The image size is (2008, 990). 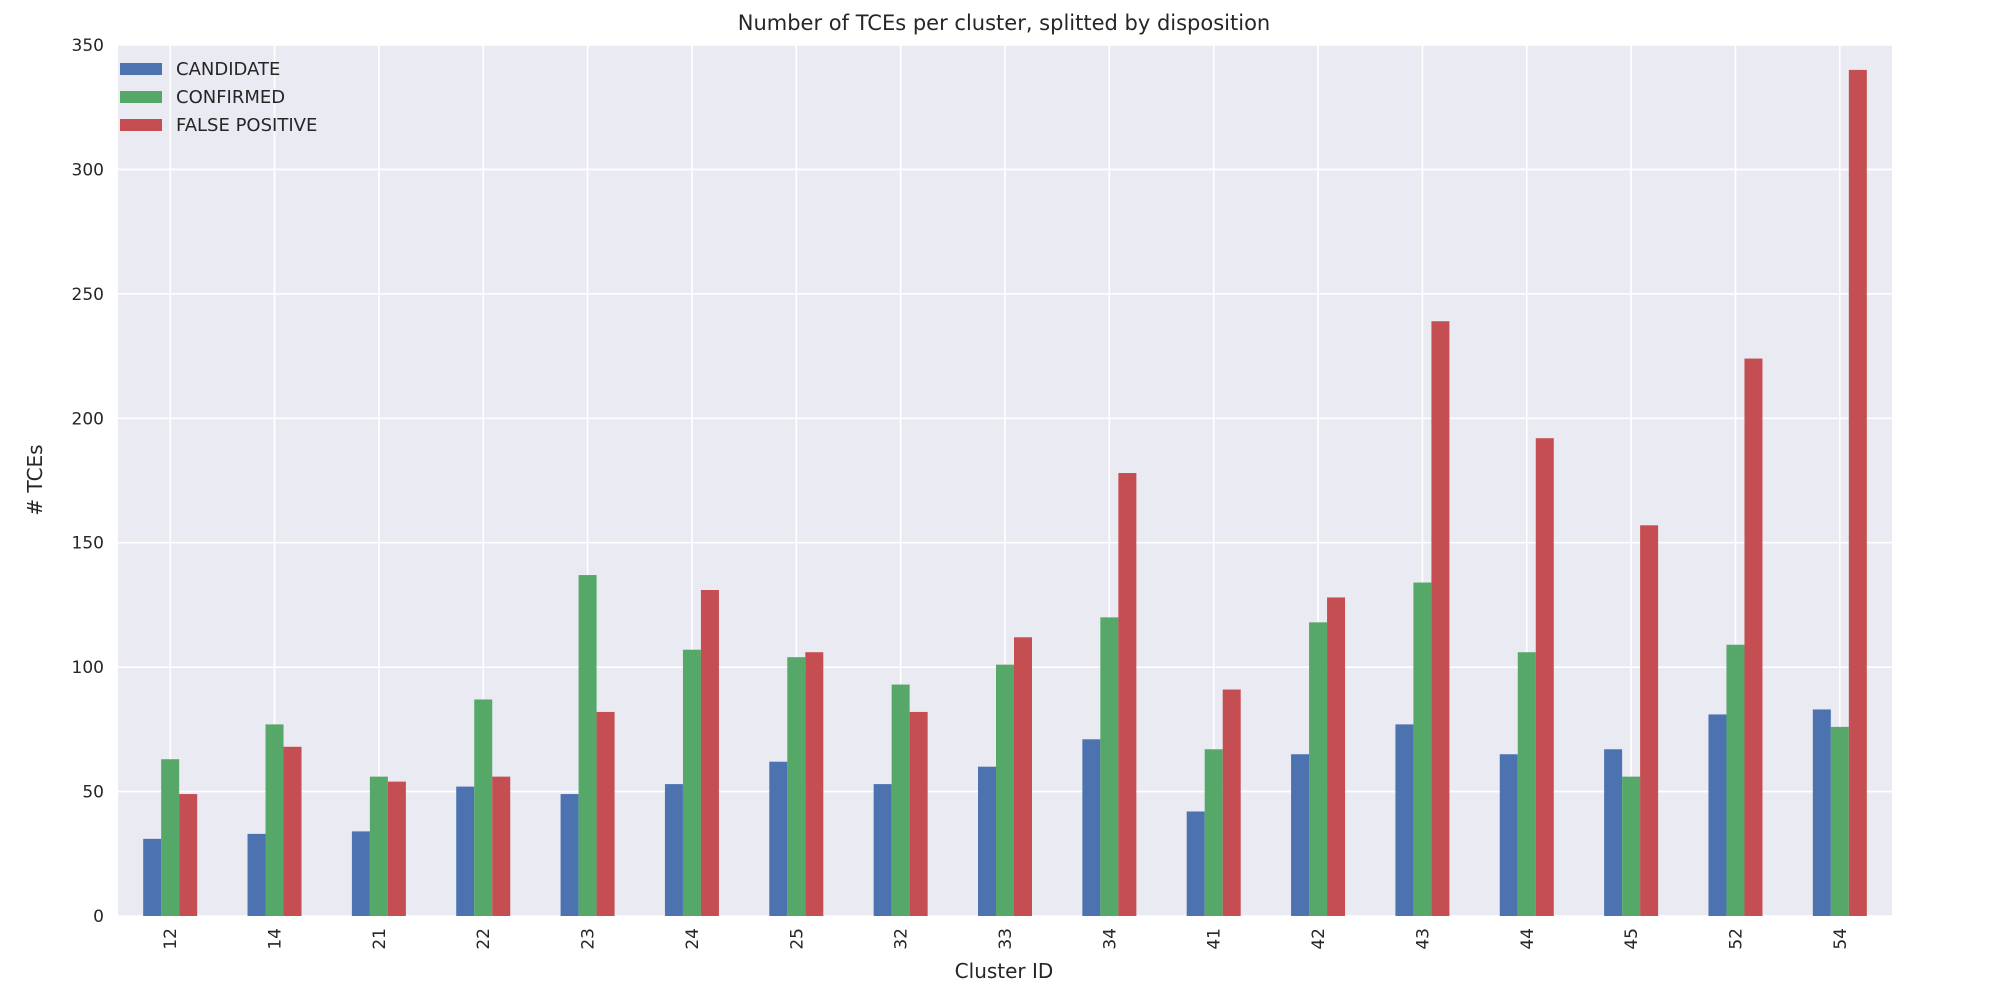 I want to click on x-tick-label: 22, so click(x=484, y=939).